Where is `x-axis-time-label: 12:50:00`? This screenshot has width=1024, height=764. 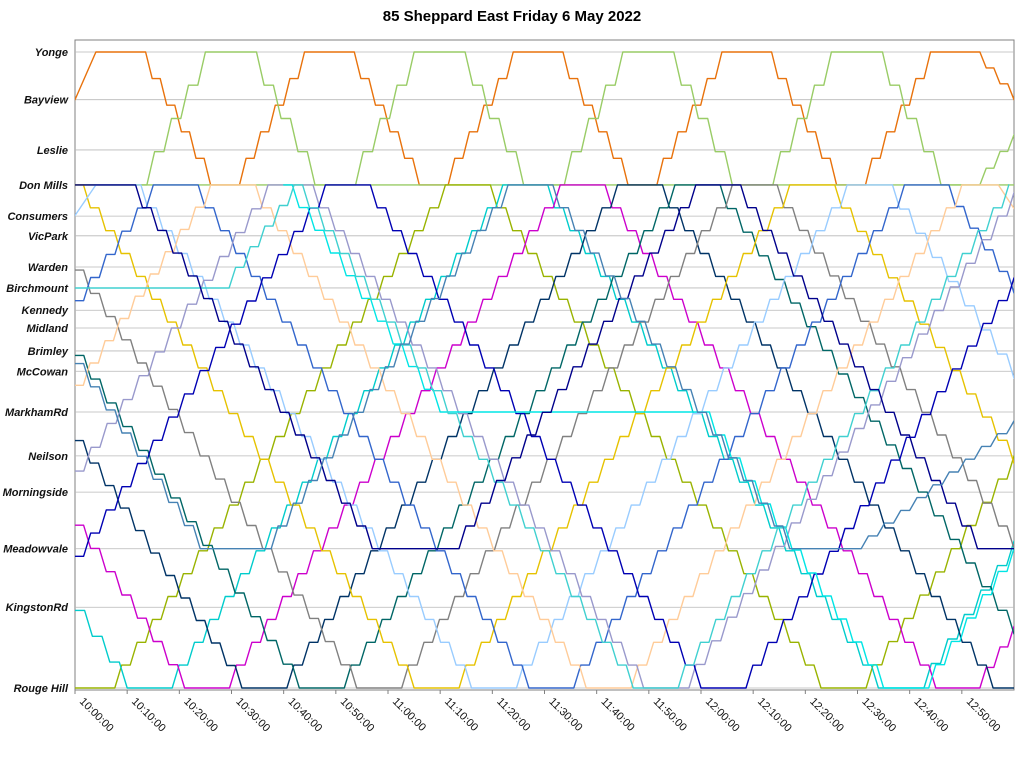 x-axis-time-label: 12:50:00 is located at coordinates (983, 715).